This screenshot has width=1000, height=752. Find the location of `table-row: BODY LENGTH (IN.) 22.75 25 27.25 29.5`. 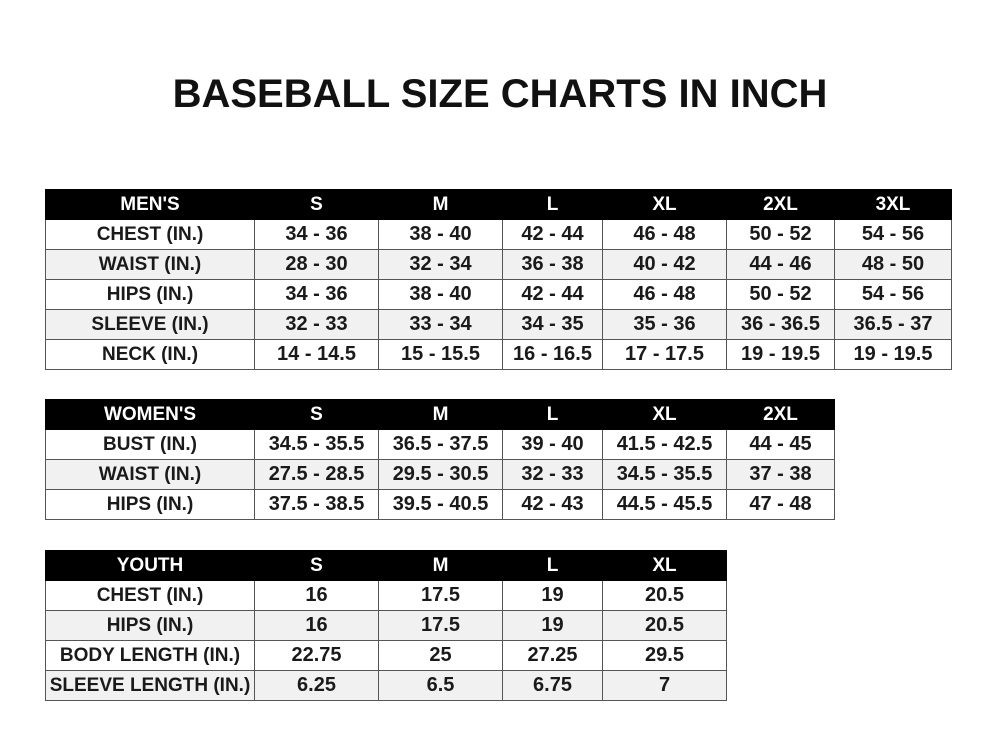

table-row: BODY LENGTH (IN.) 22.75 25 27.25 29.5 is located at coordinates (386, 655).